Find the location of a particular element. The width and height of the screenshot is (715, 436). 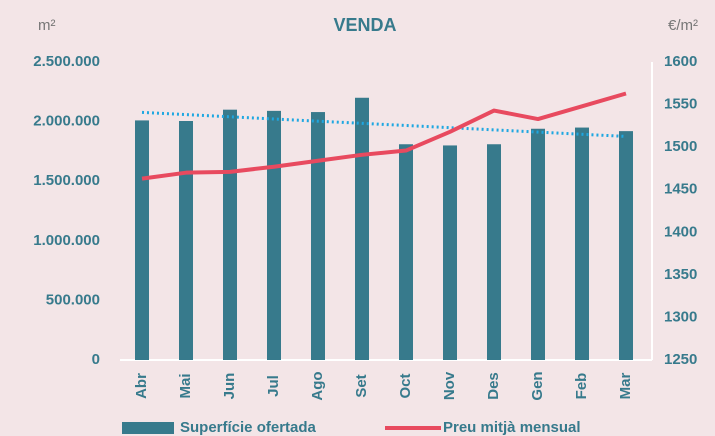

y-tick-label: 2.000.000 is located at coordinates (66, 121).